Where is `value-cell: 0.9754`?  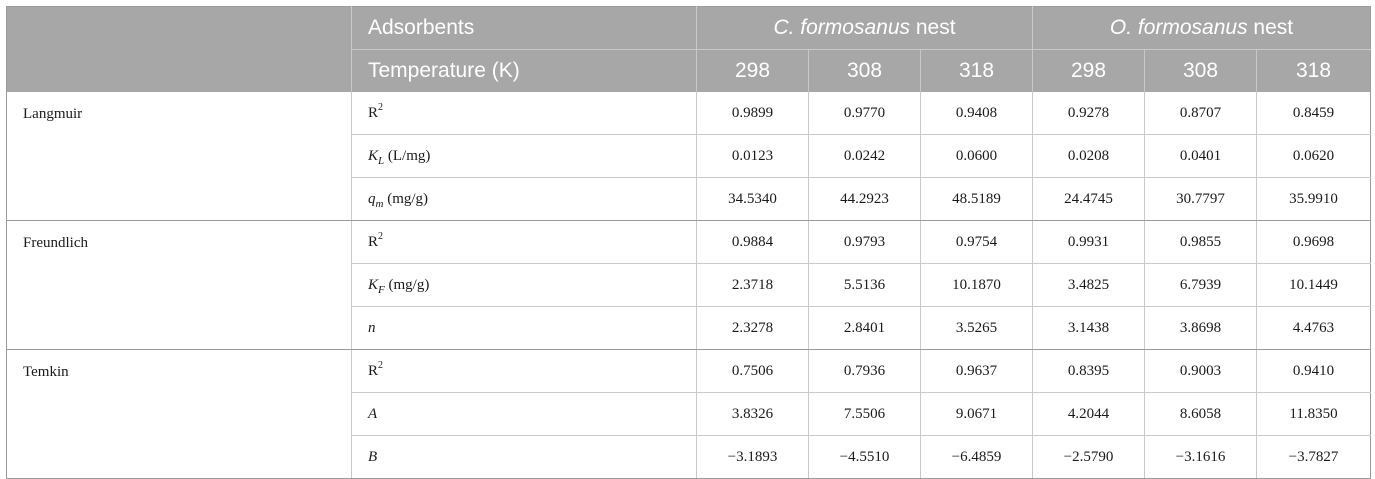
value-cell: 0.9754 is located at coordinates (976, 242).